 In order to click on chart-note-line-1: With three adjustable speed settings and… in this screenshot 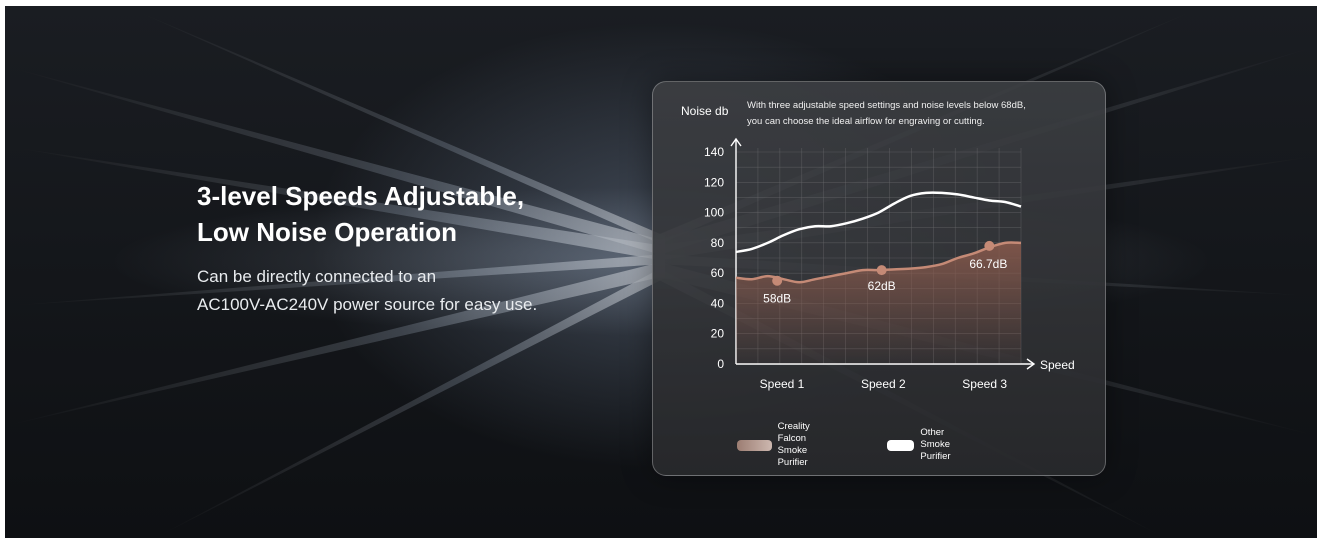, I will do `click(886, 105)`.